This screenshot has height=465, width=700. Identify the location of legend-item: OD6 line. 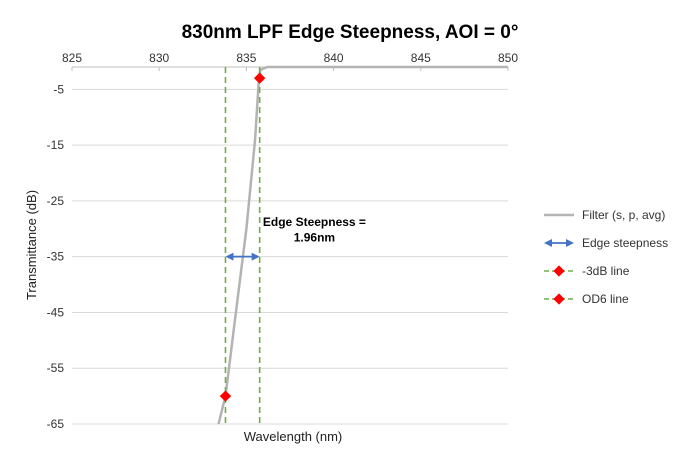
(586, 299).